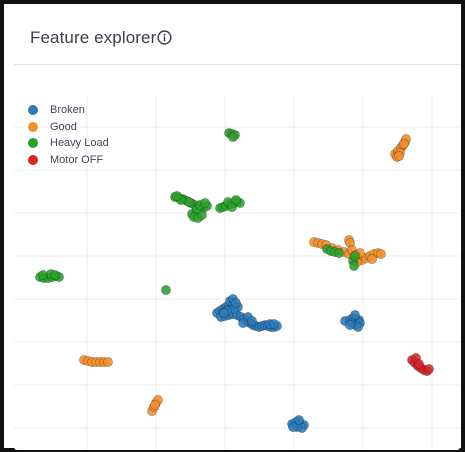 The height and width of the screenshot is (452, 465). Describe the element at coordinates (237, 39) in the screenshot. I see `panel-header: Feature explorer` at that location.